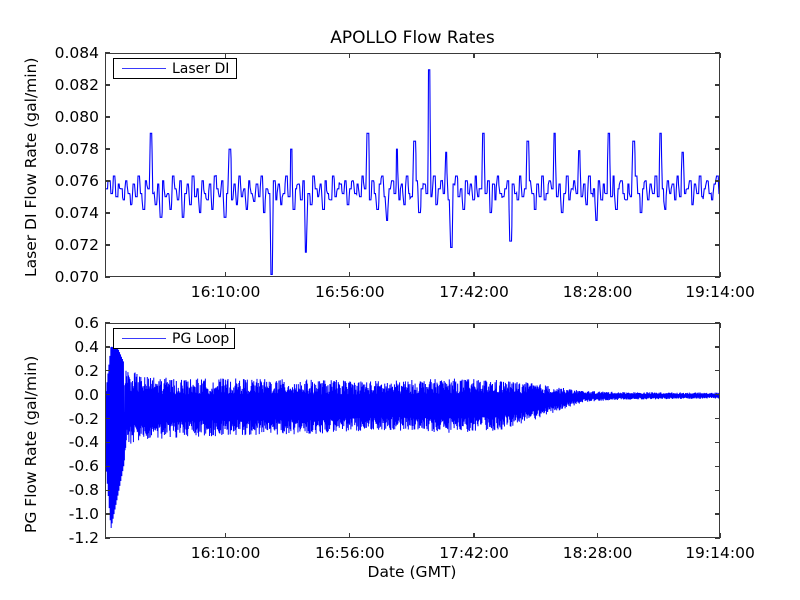 This screenshot has height=600, width=800. Describe the element at coordinates (201, 68) in the screenshot. I see `legend-label-laser-di: Laser DI` at that location.